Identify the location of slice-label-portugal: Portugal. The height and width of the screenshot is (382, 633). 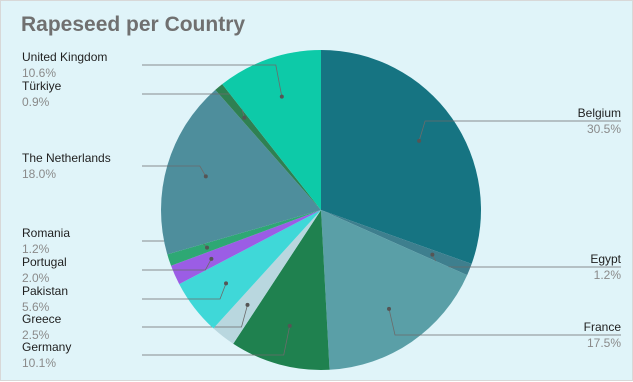
(44, 262).